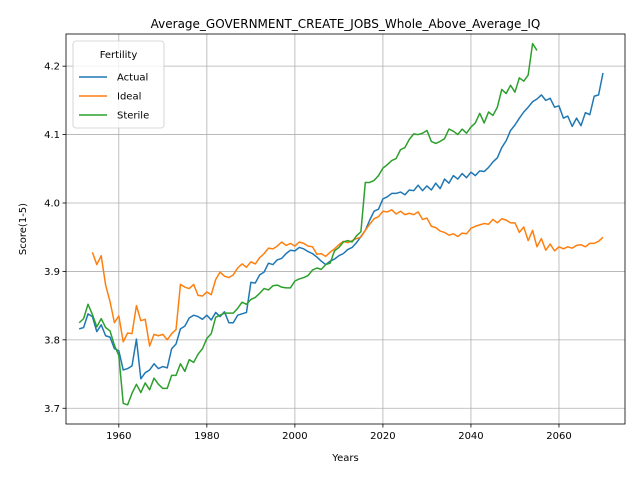 The image size is (640, 480). What do you see at coordinates (294, 436) in the screenshot?
I see `x-tick-label: 2000` at bounding box center [294, 436].